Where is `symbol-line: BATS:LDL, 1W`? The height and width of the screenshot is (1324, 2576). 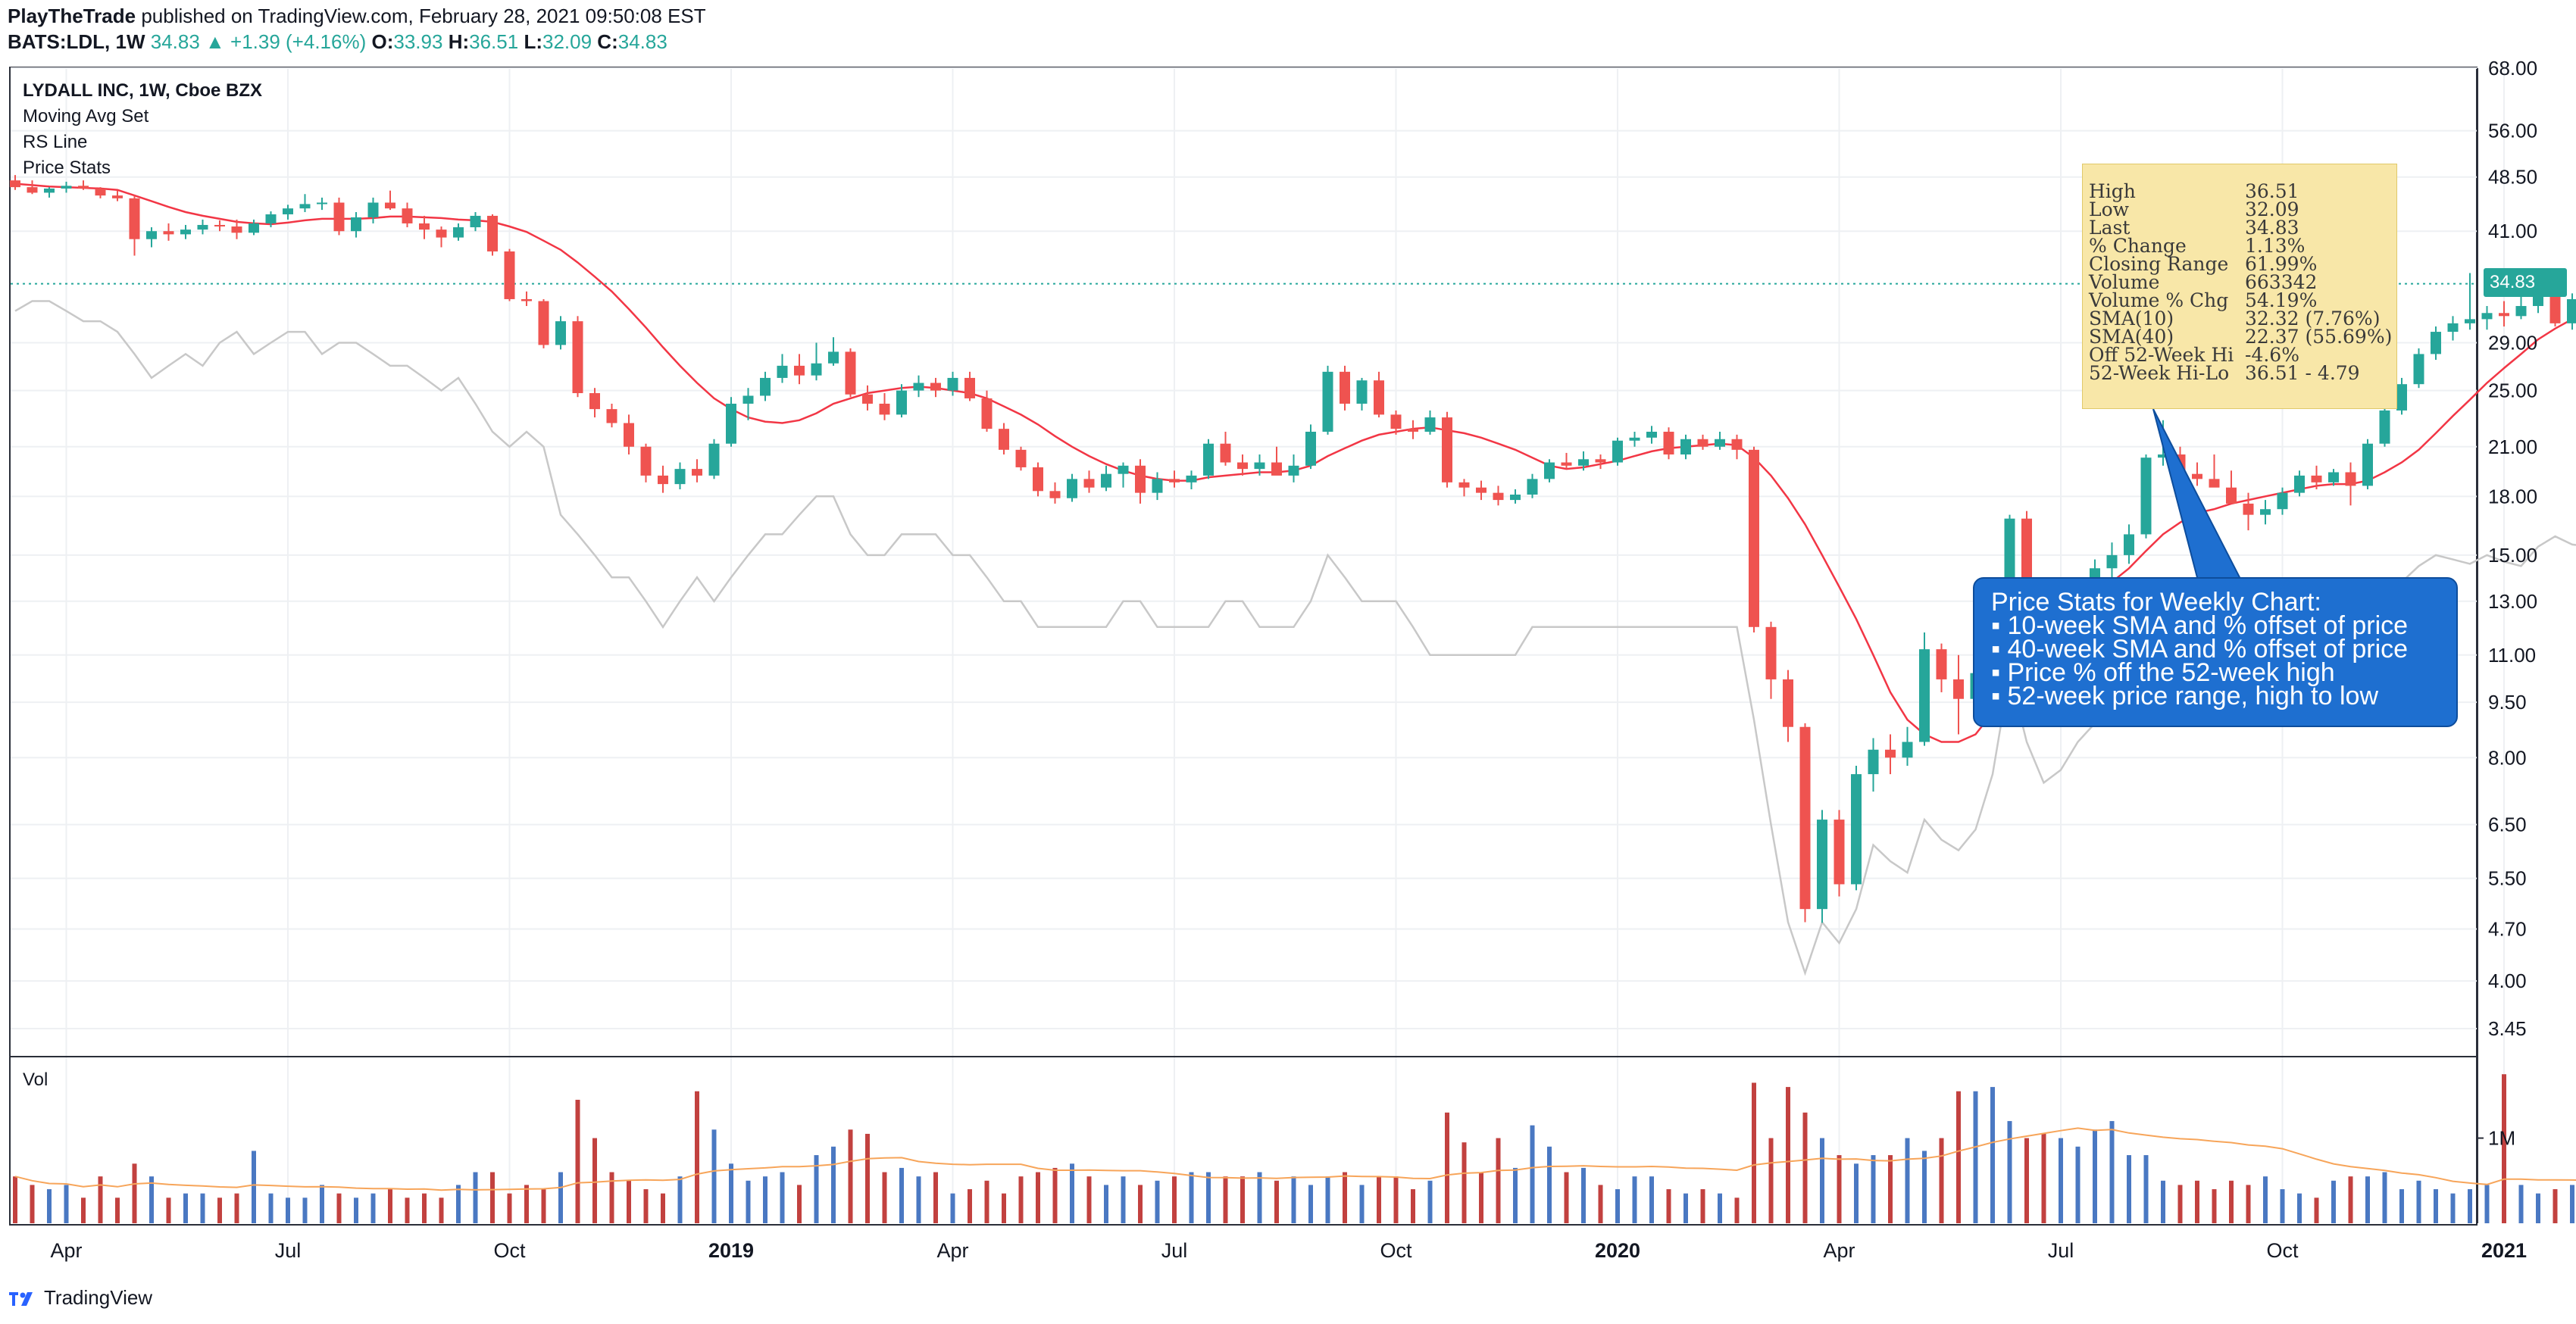
symbol-line: BATS:LDL, 1W is located at coordinates (76, 41).